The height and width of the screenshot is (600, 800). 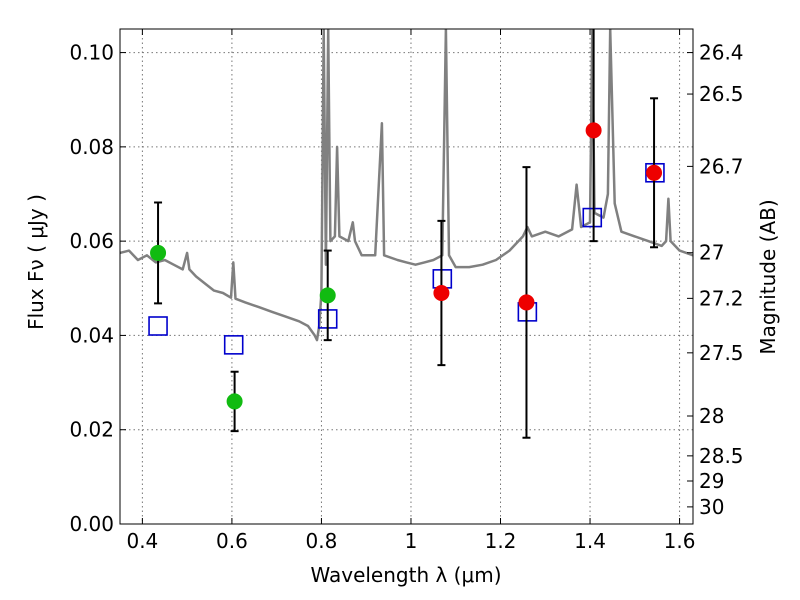 What do you see at coordinates (590, 541) in the screenshot?
I see `x-tick-label: 1.4` at bounding box center [590, 541].